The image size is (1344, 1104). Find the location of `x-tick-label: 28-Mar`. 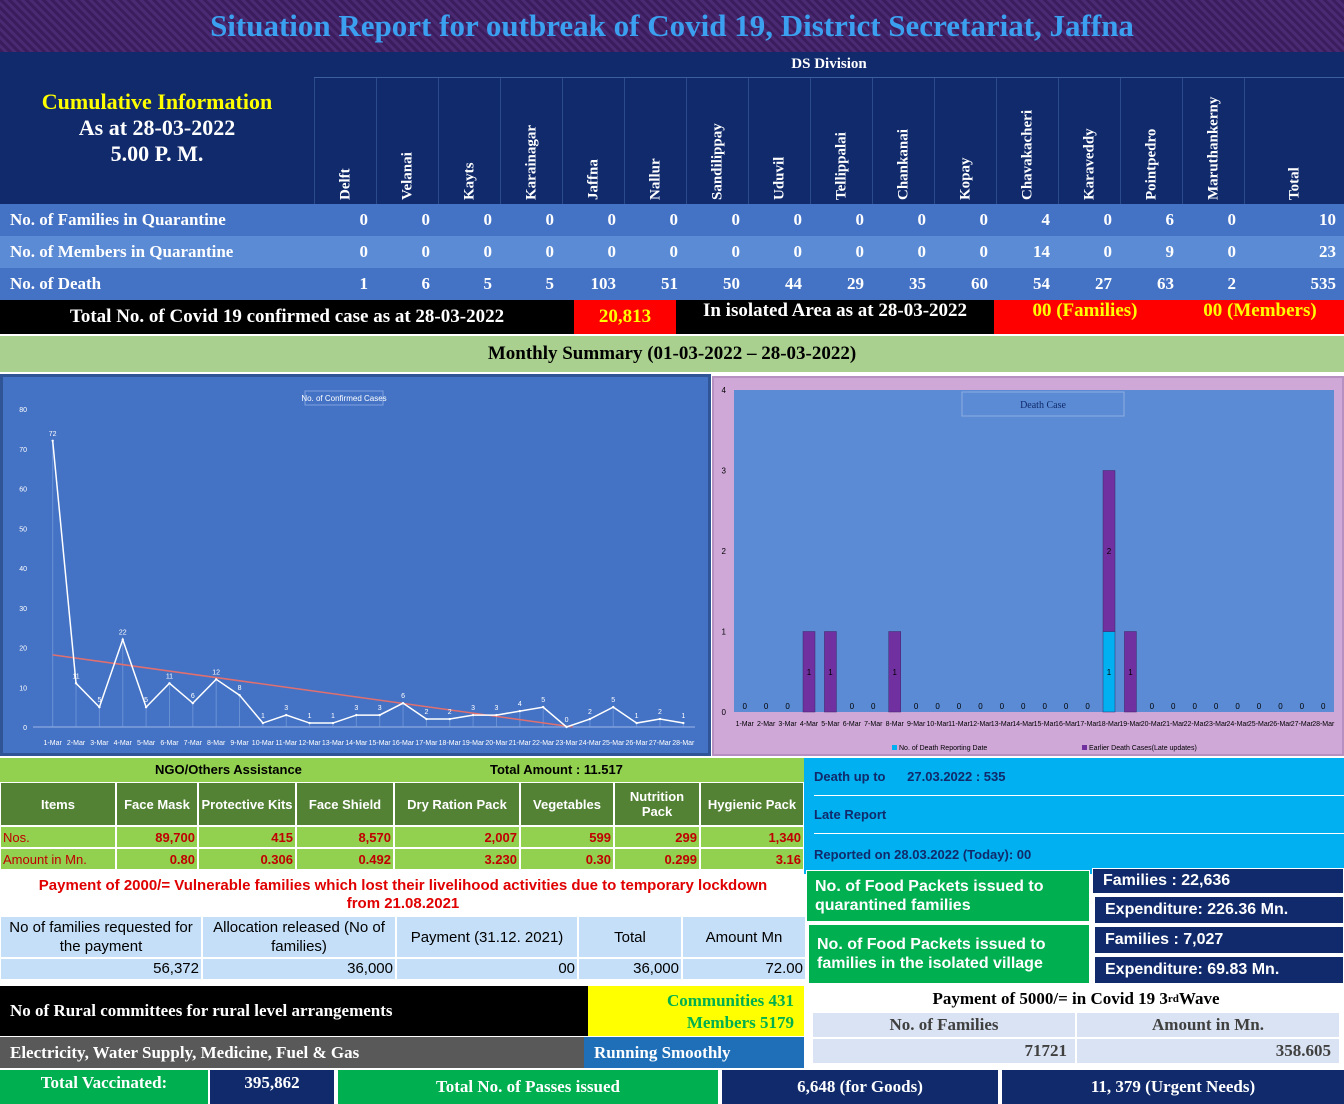

x-tick-label: 28-Mar is located at coordinates (683, 743).